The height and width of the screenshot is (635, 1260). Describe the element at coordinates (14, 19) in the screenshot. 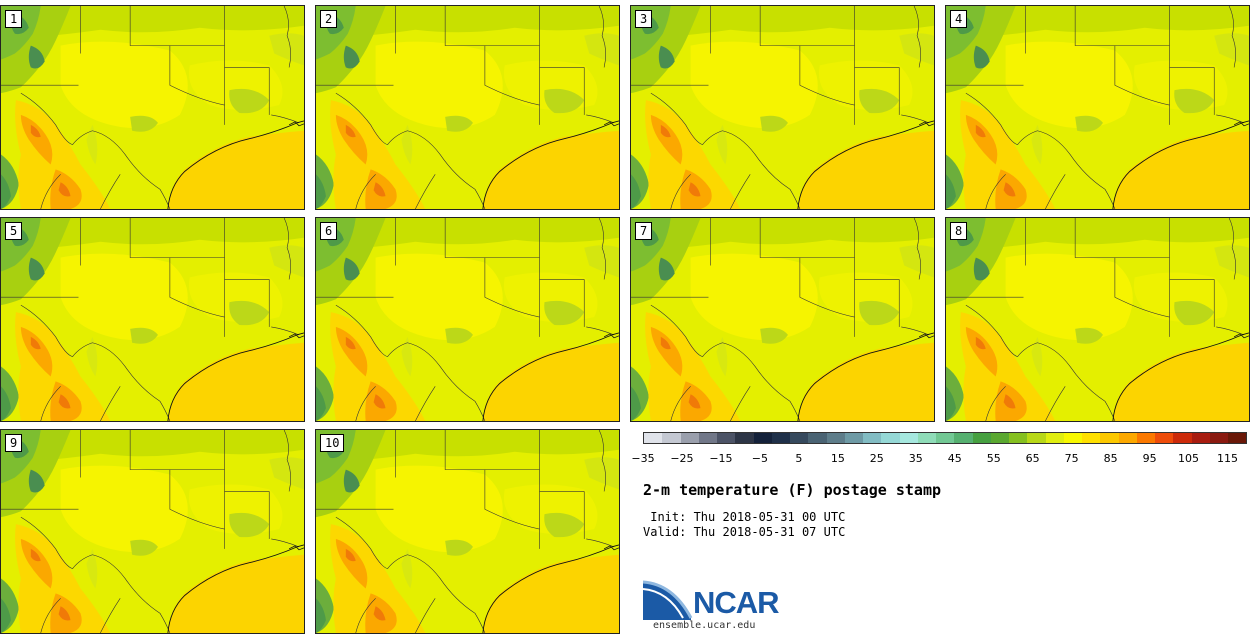

I see `member-number: 1` at that location.